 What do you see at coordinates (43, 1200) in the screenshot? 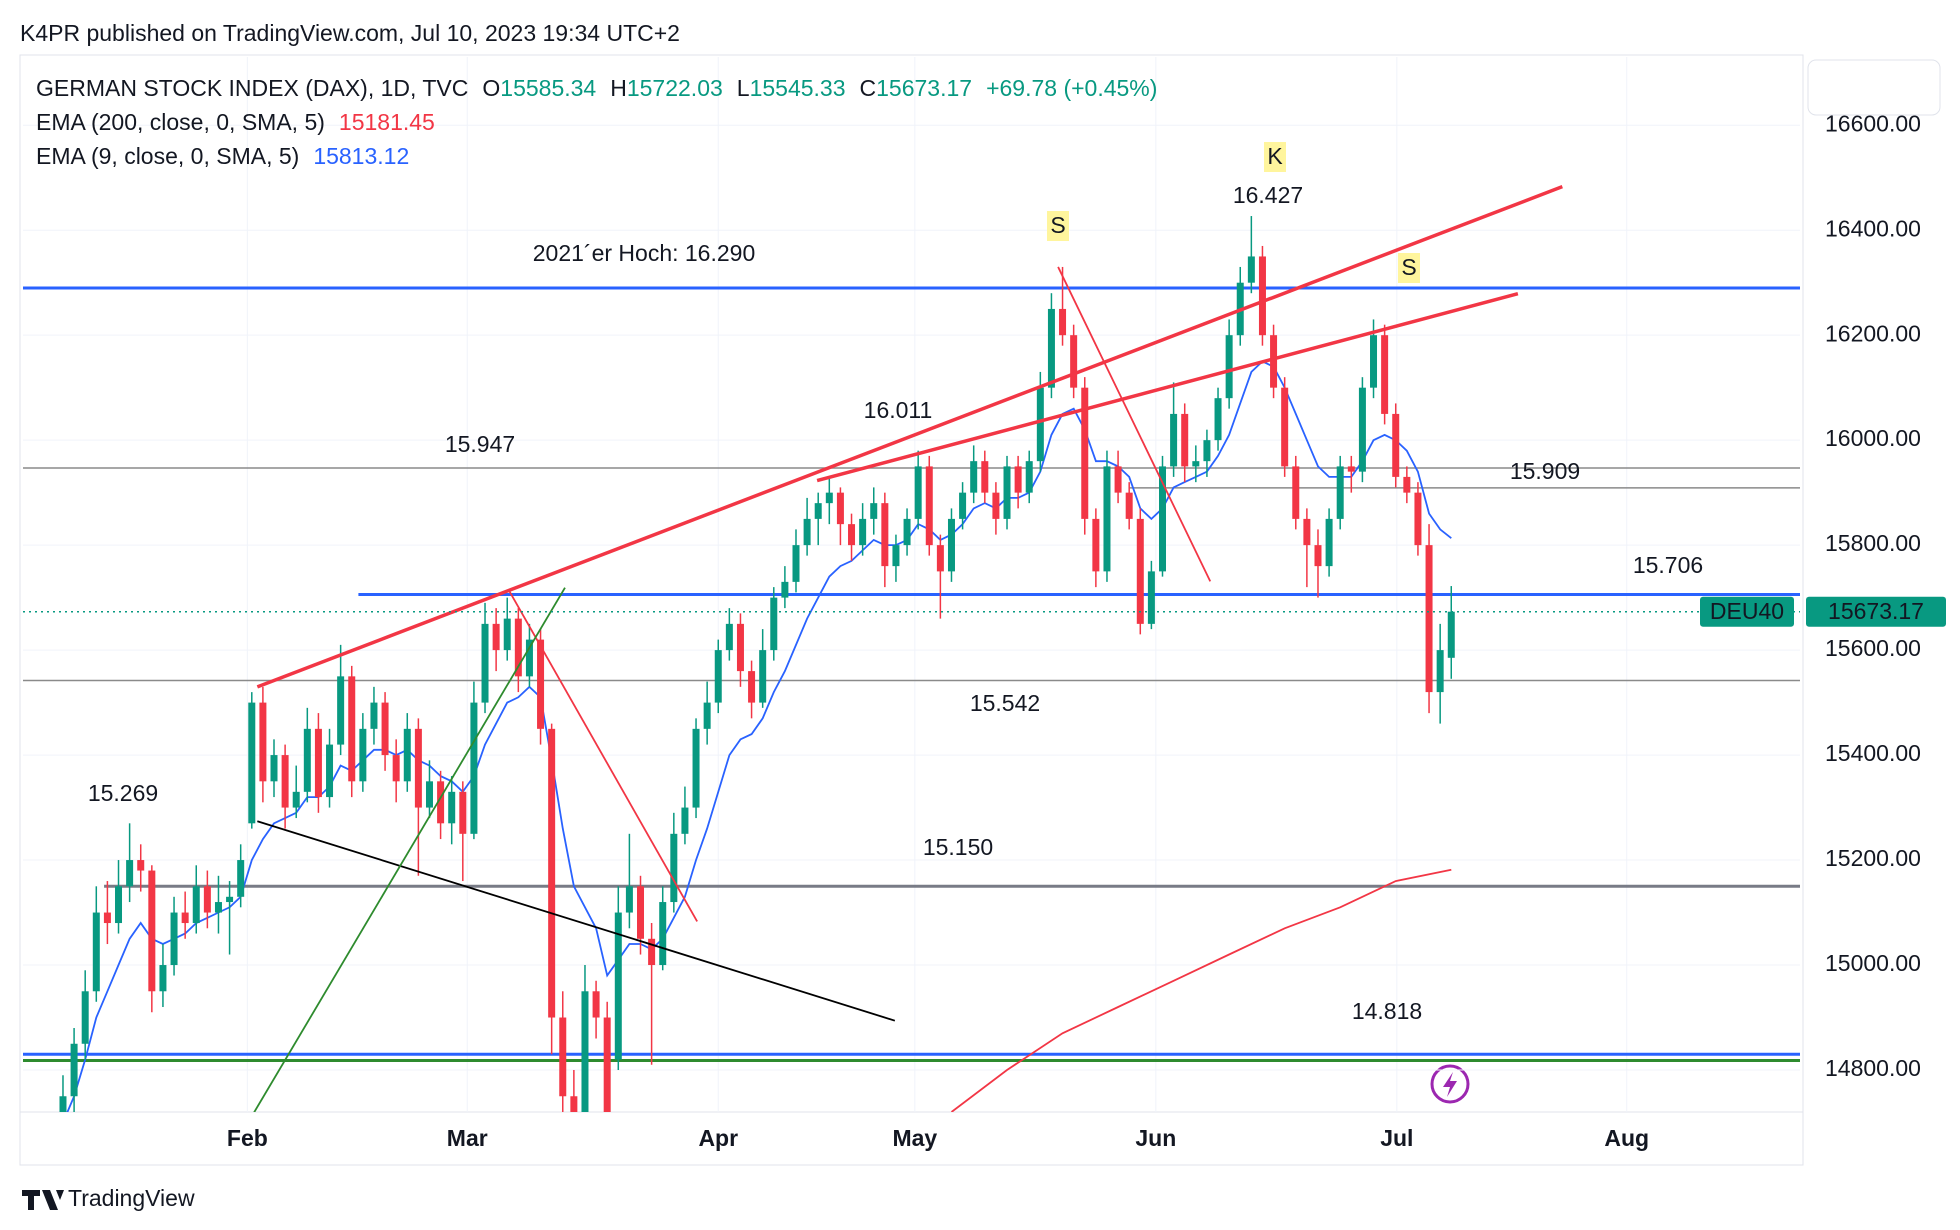
I see `tv-logo` at bounding box center [43, 1200].